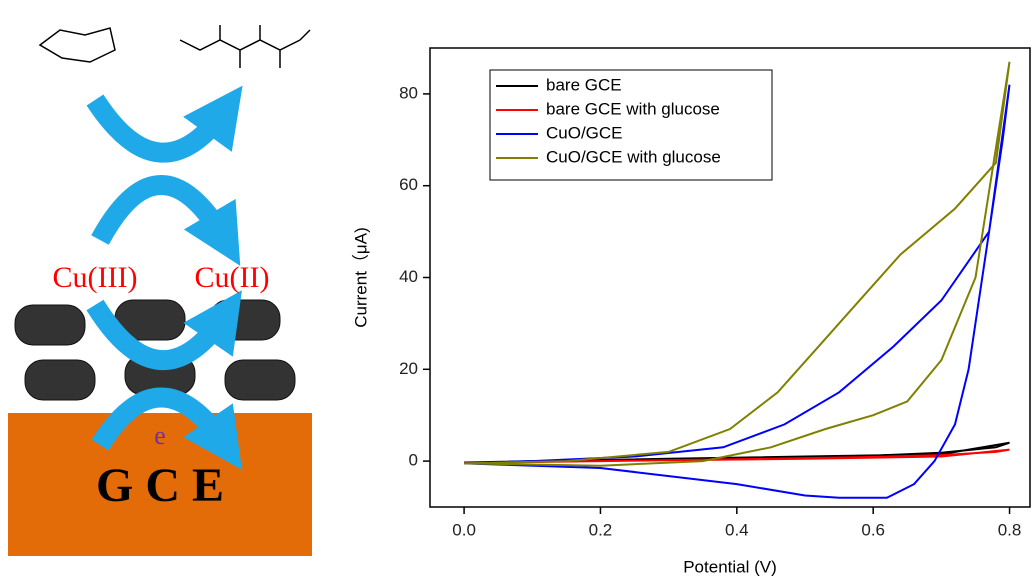 The height and width of the screenshot is (584, 1033). Describe the element at coordinates (464, 529) in the screenshot. I see `x-tick-label: 0.0` at that location.